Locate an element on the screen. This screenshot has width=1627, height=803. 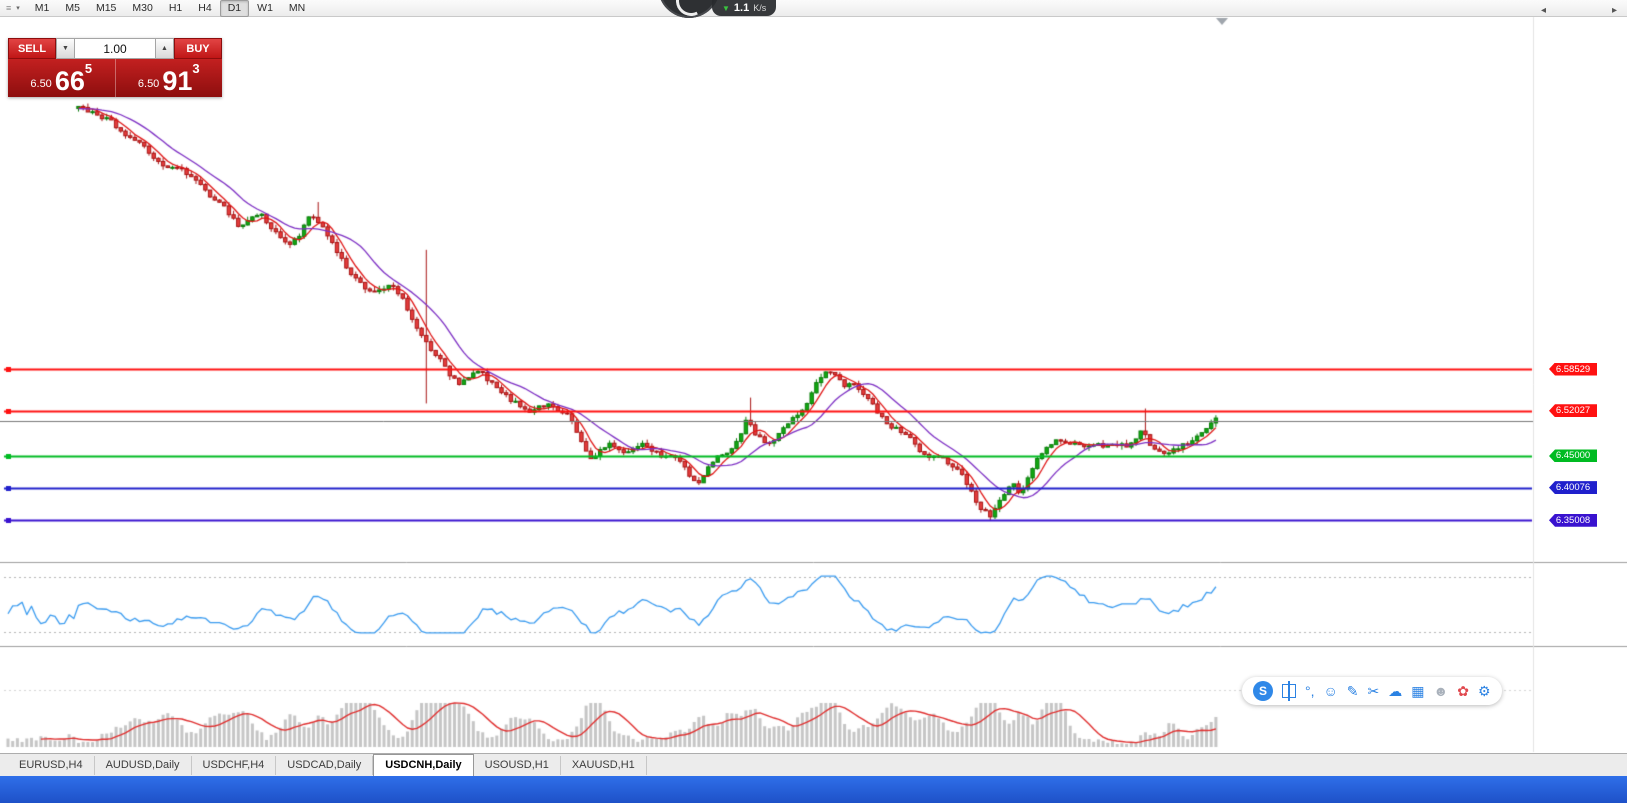
sell-price-pip-digit: 5 is located at coordinates (88, 68).